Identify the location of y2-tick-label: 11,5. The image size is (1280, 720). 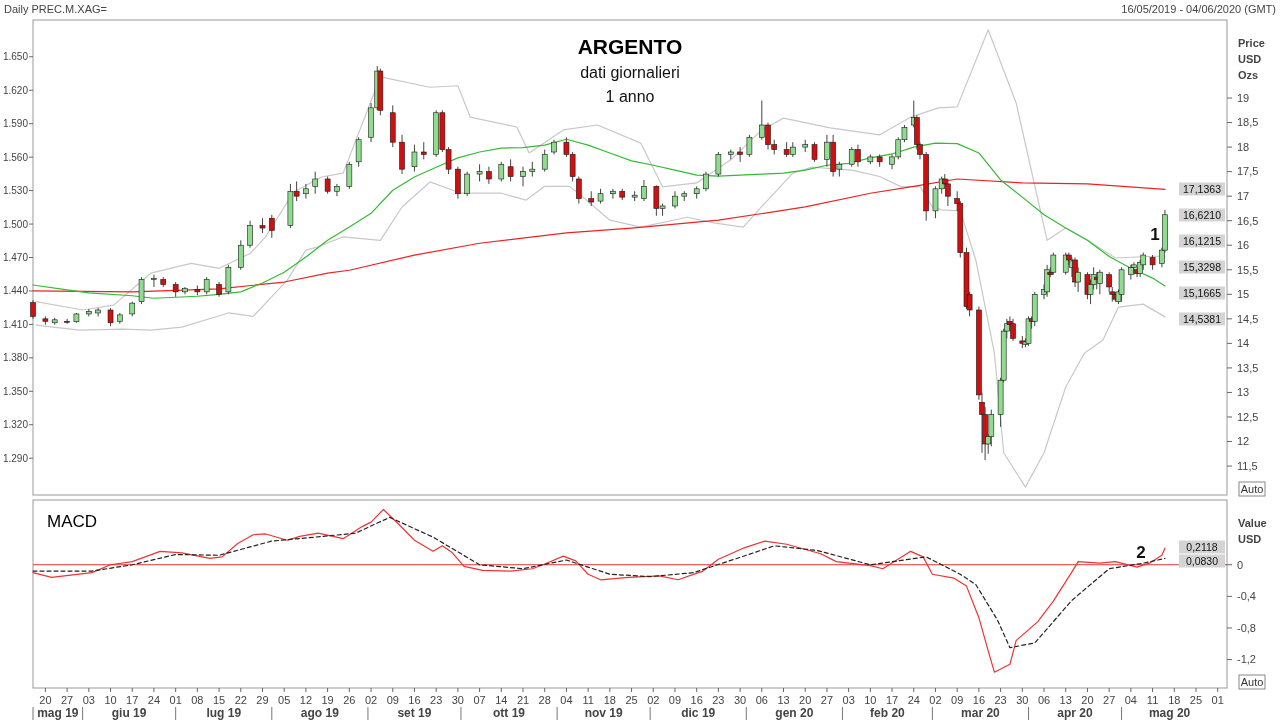
(1247, 465).